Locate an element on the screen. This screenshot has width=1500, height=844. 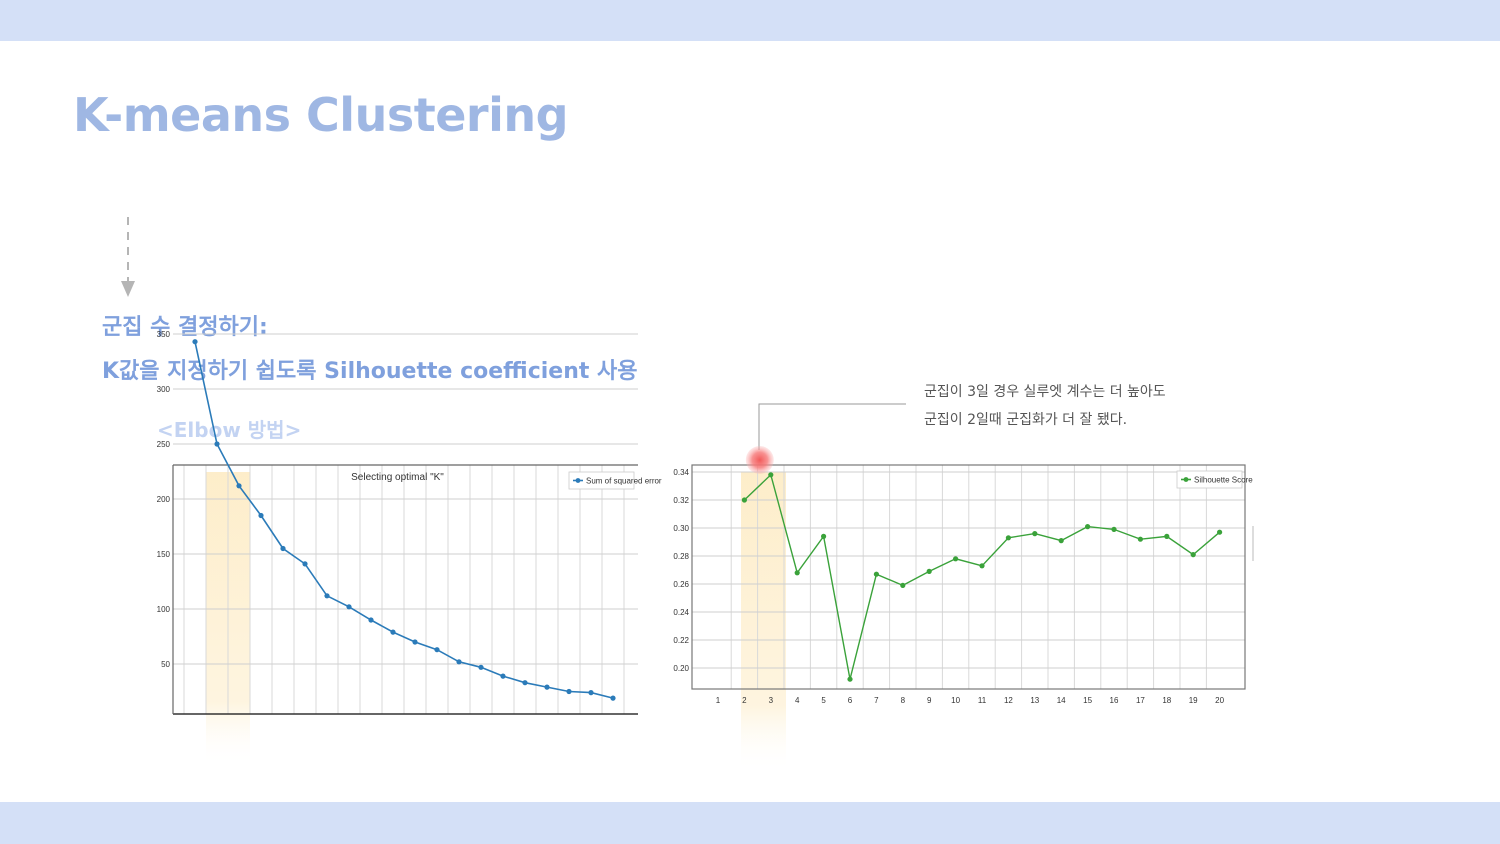
y-tick-label: 0.22 is located at coordinates (681, 640).